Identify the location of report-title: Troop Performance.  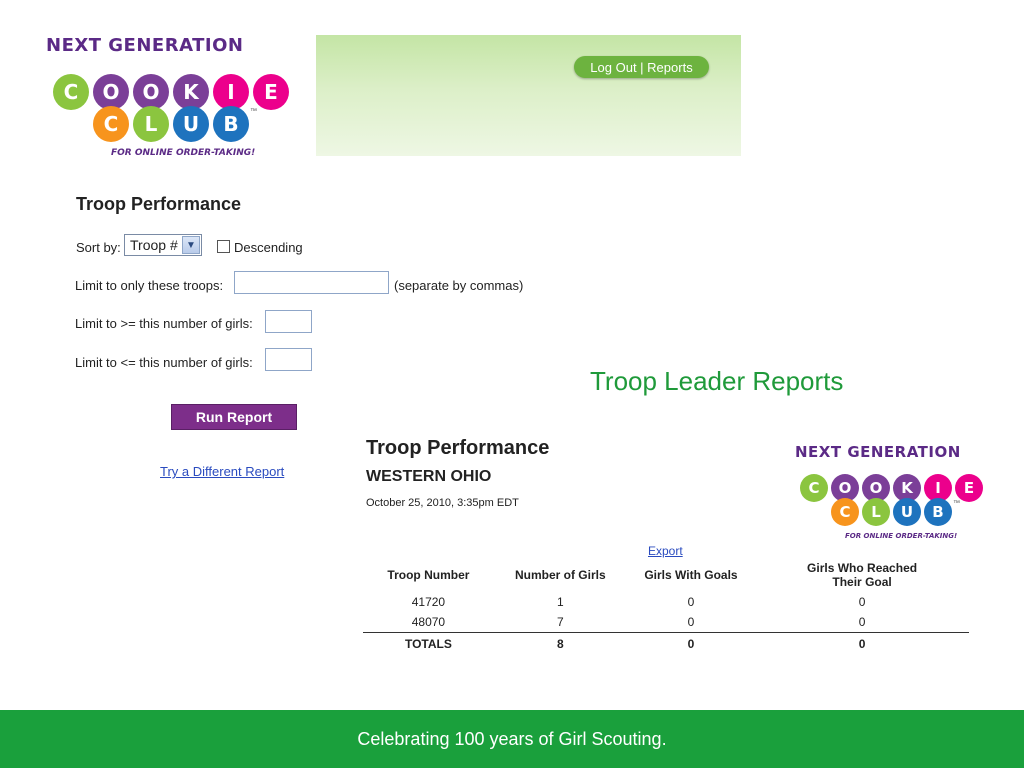
(458, 448).